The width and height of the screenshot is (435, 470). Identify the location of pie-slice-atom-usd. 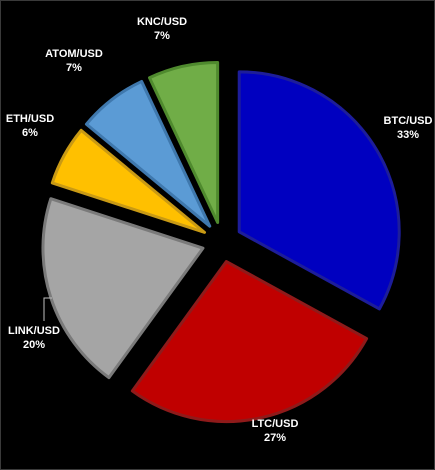
(148, 153).